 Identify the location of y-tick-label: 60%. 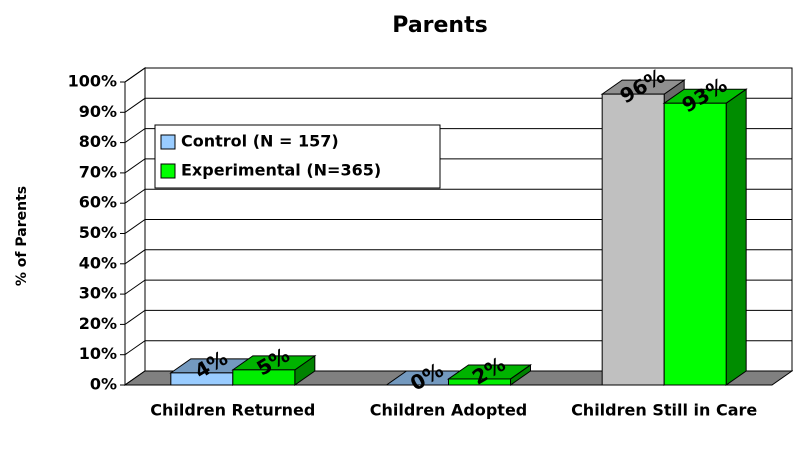
(98, 202).